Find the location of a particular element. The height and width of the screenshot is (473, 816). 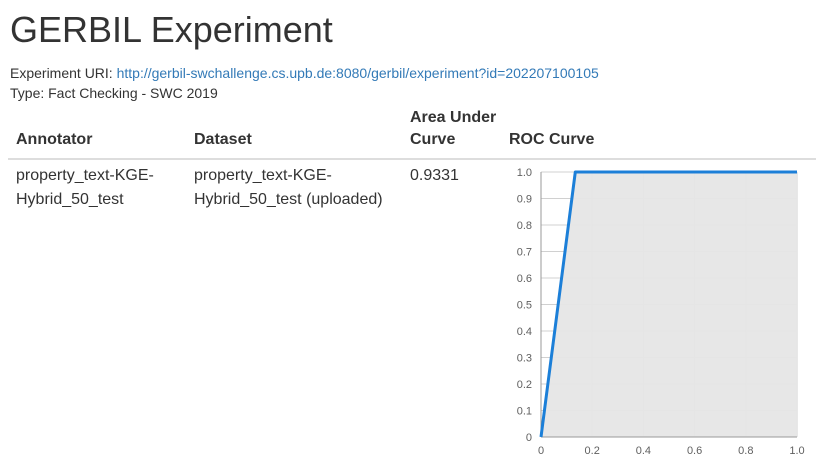

x-tick-labels: 0 0.2 0.4 0.6 0.8 1.0 is located at coordinates (671, 451).